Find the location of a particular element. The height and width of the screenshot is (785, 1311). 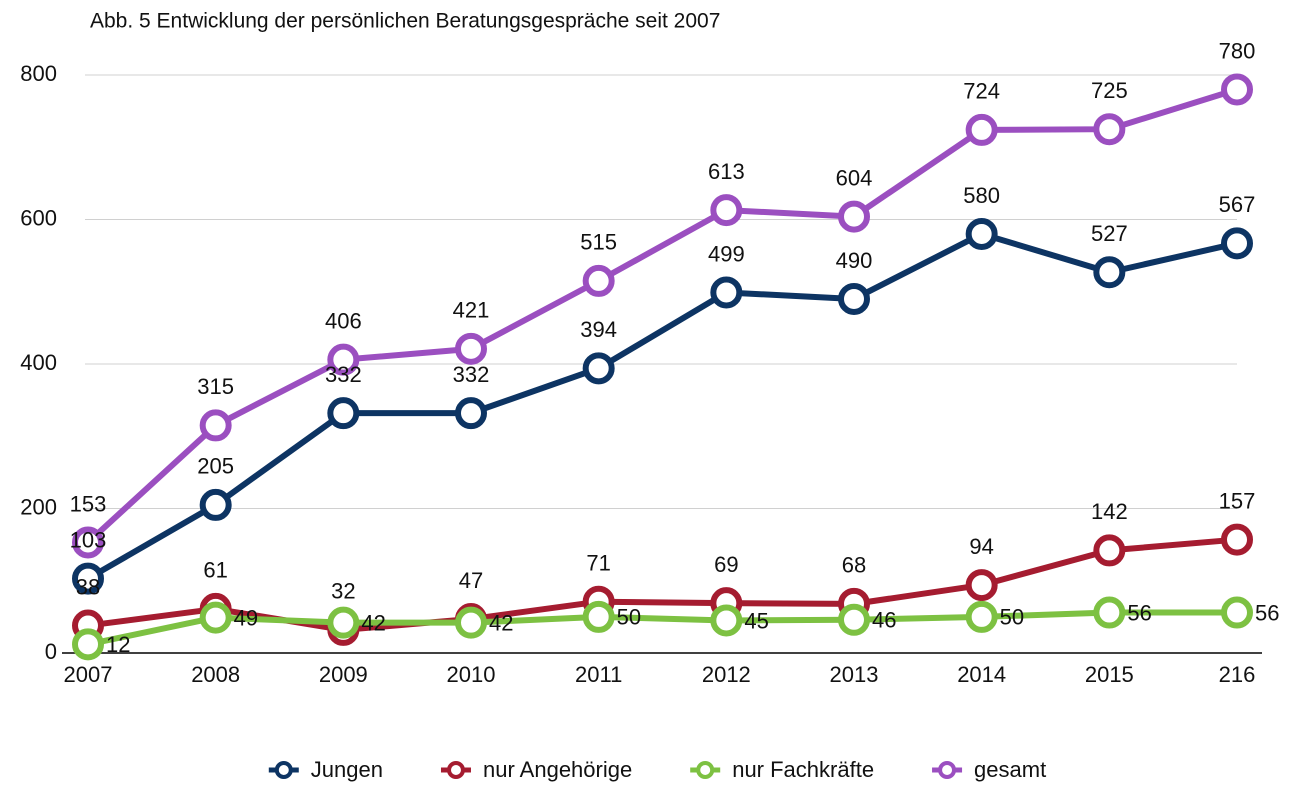

data-label: 142 is located at coordinates (1109, 511).